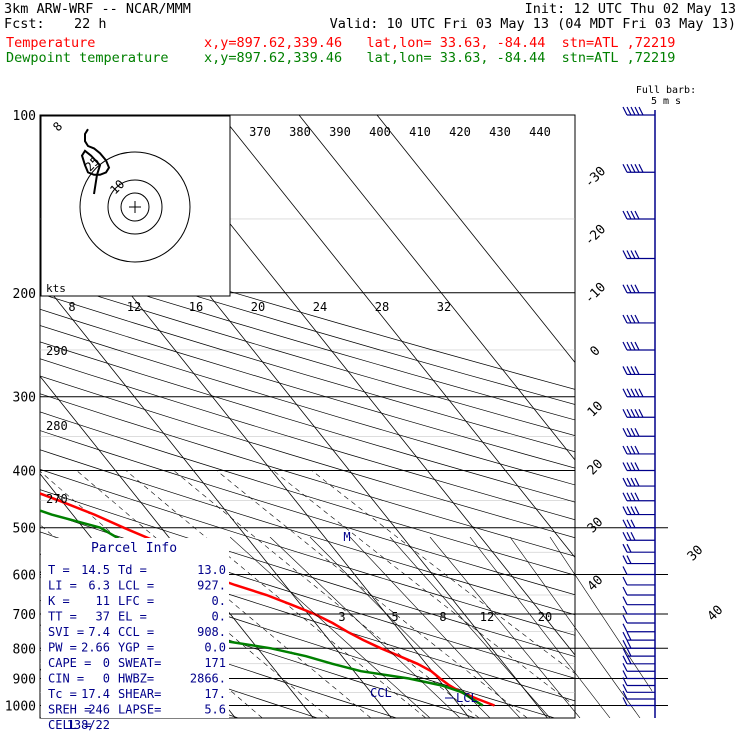 The image size is (740, 740). What do you see at coordinates (381, 693) in the screenshot?
I see `marker-ccl: CCL` at bounding box center [381, 693].